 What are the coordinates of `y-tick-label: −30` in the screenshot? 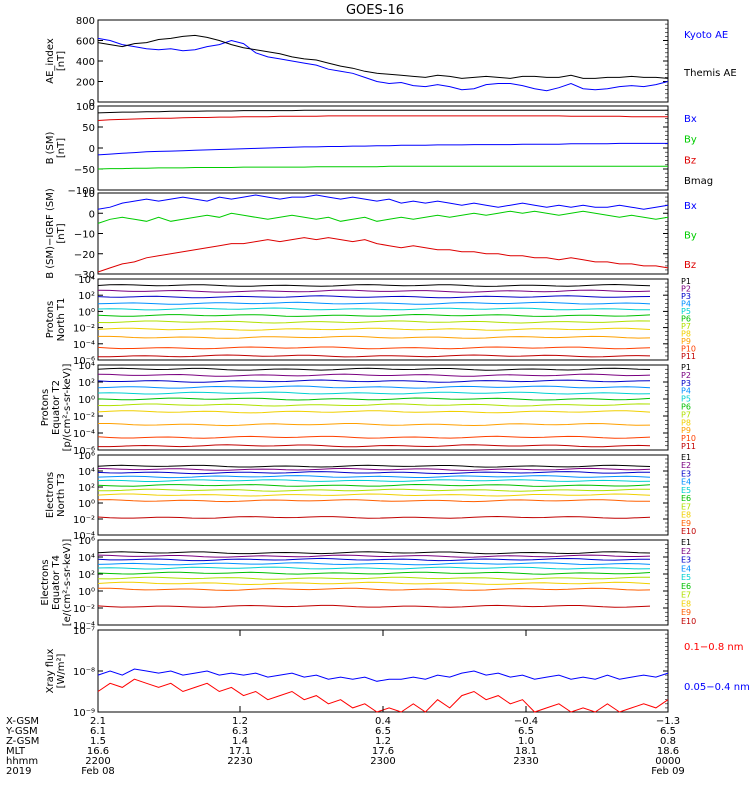 It's located at (84, 275).